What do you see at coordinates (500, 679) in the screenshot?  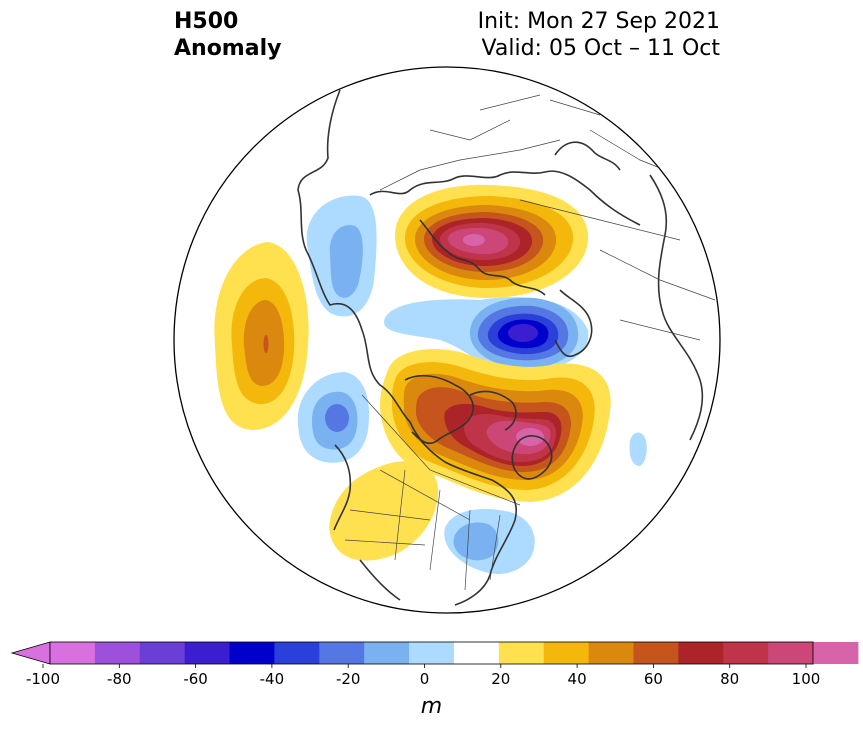 I see `colorbar-tick-label: 20` at bounding box center [500, 679].